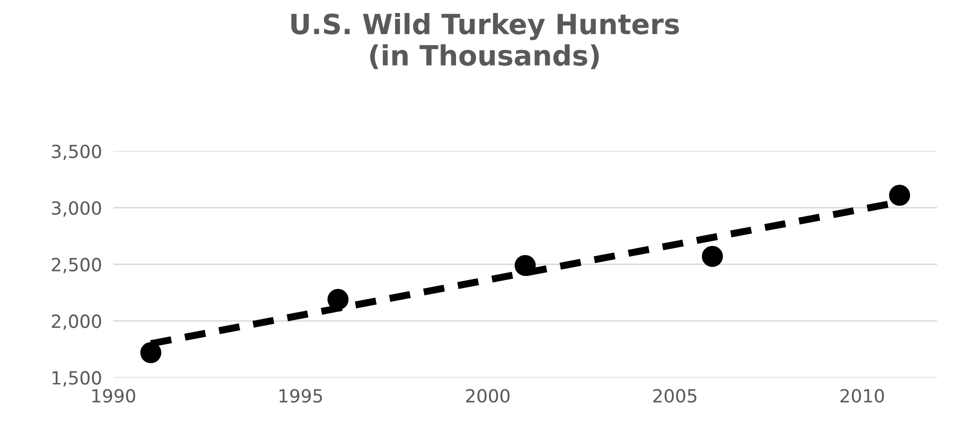 Image resolution: width=969 pixels, height=433 pixels. Describe the element at coordinates (77, 379) in the screenshot. I see `y-tick-label: 1,500` at that location.